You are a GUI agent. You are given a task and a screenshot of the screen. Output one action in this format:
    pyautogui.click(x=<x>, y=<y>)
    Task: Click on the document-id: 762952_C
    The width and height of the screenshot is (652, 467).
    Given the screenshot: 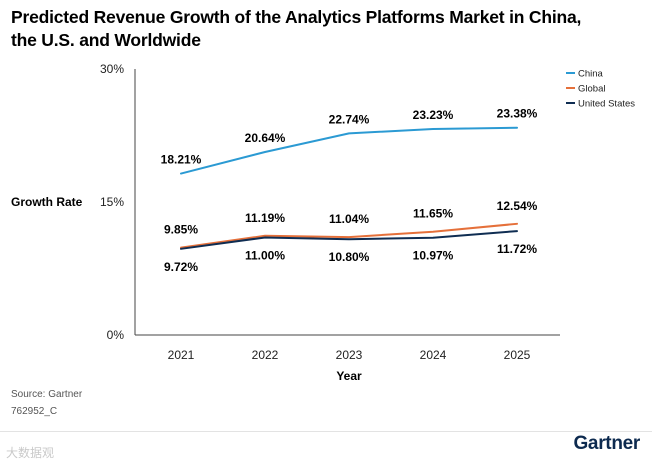 What is the action you would take?
    pyautogui.click(x=34, y=411)
    